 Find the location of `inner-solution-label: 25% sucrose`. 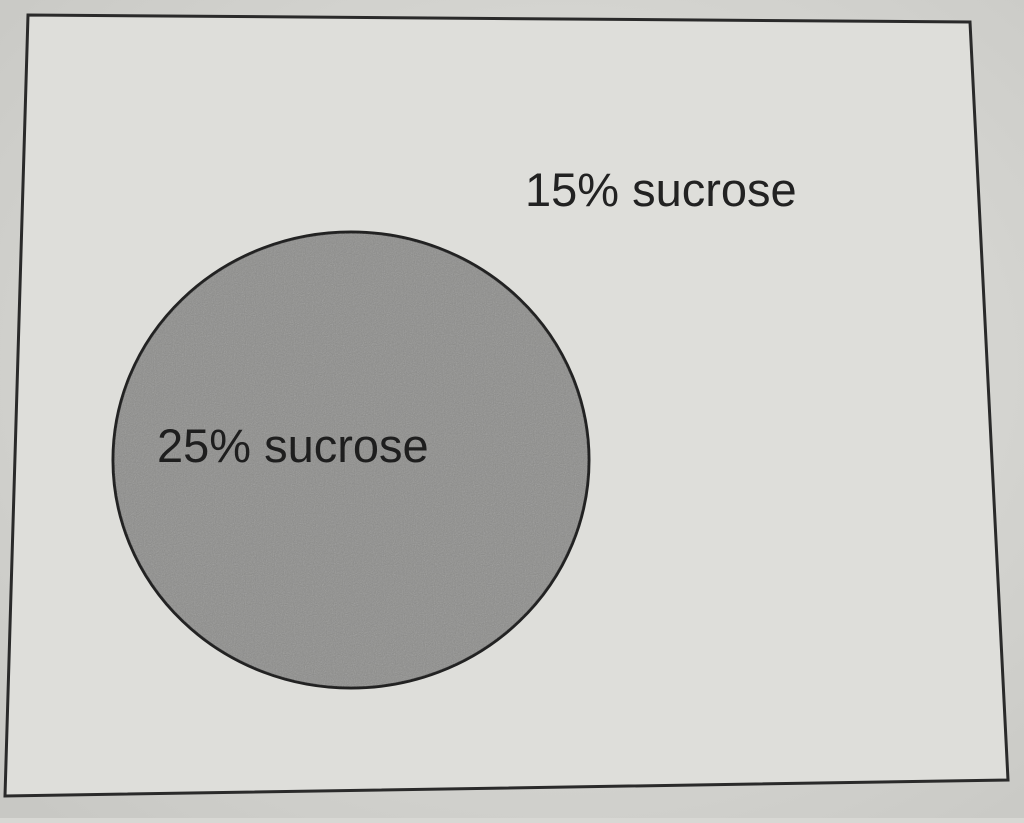

inner-solution-label: 25% sucrose is located at coordinates (293, 445).